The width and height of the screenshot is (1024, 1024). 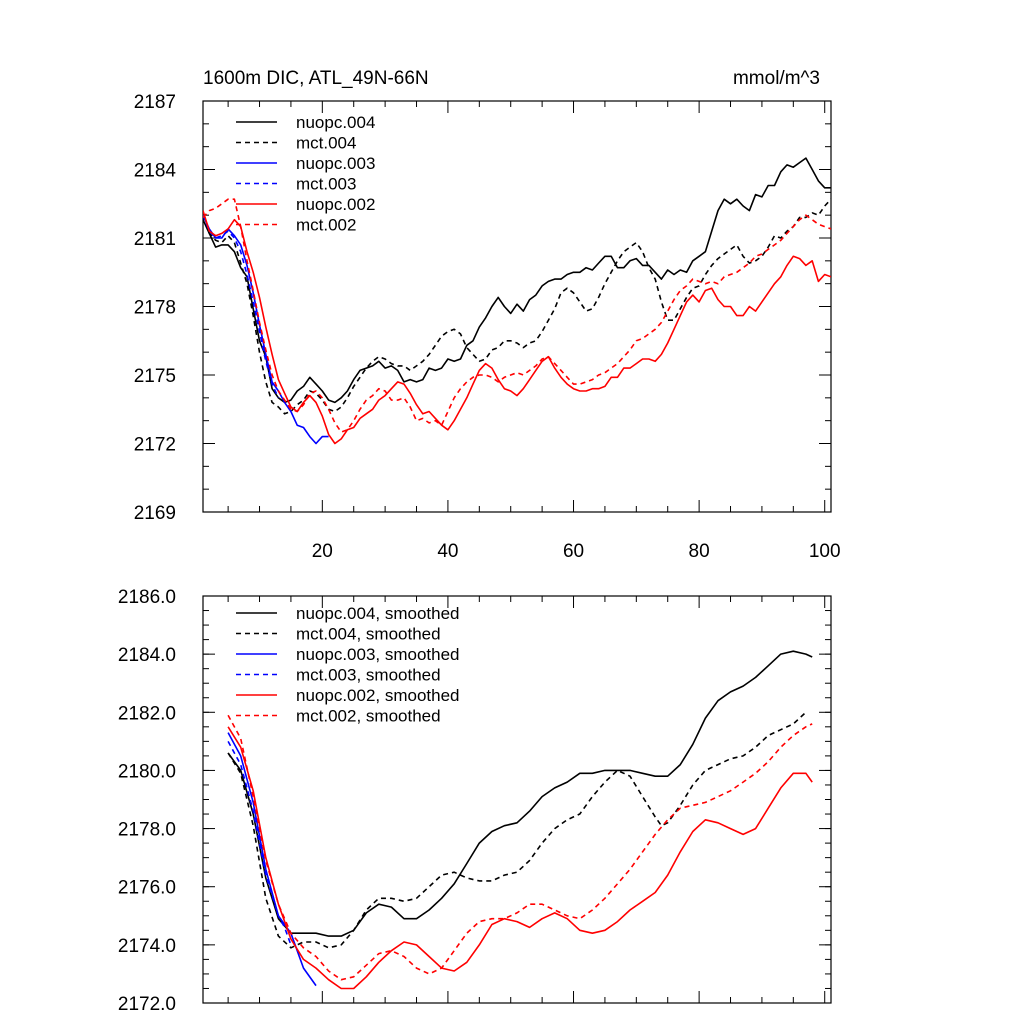 What do you see at coordinates (699, 551) in the screenshot?
I see `top-x-tick-label: 80` at bounding box center [699, 551].